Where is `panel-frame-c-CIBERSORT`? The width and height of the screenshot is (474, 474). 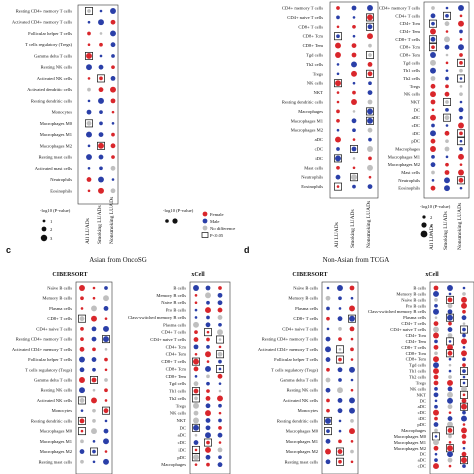 panel-frame-c-CIBERSORT is located at coordinates (94, 377).